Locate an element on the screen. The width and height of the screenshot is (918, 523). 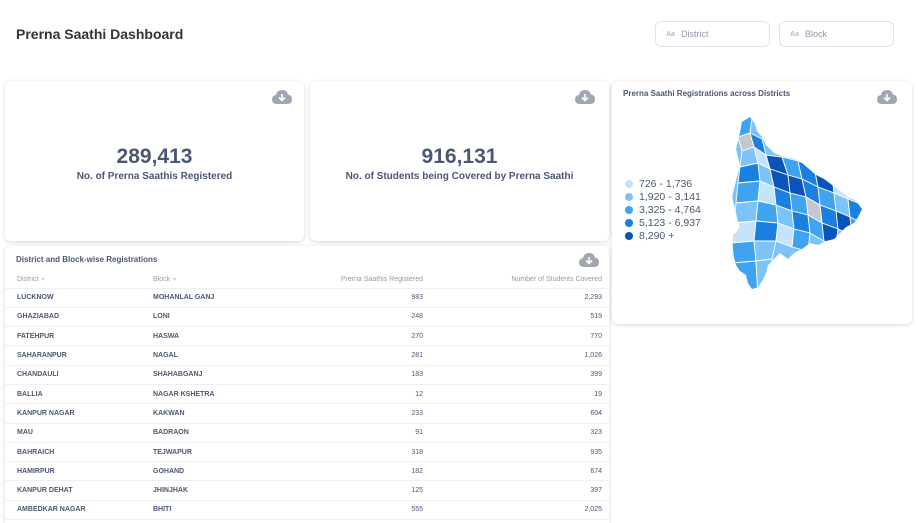
block-cell: SHAHABGANJ is located at coordinates (214, 375).